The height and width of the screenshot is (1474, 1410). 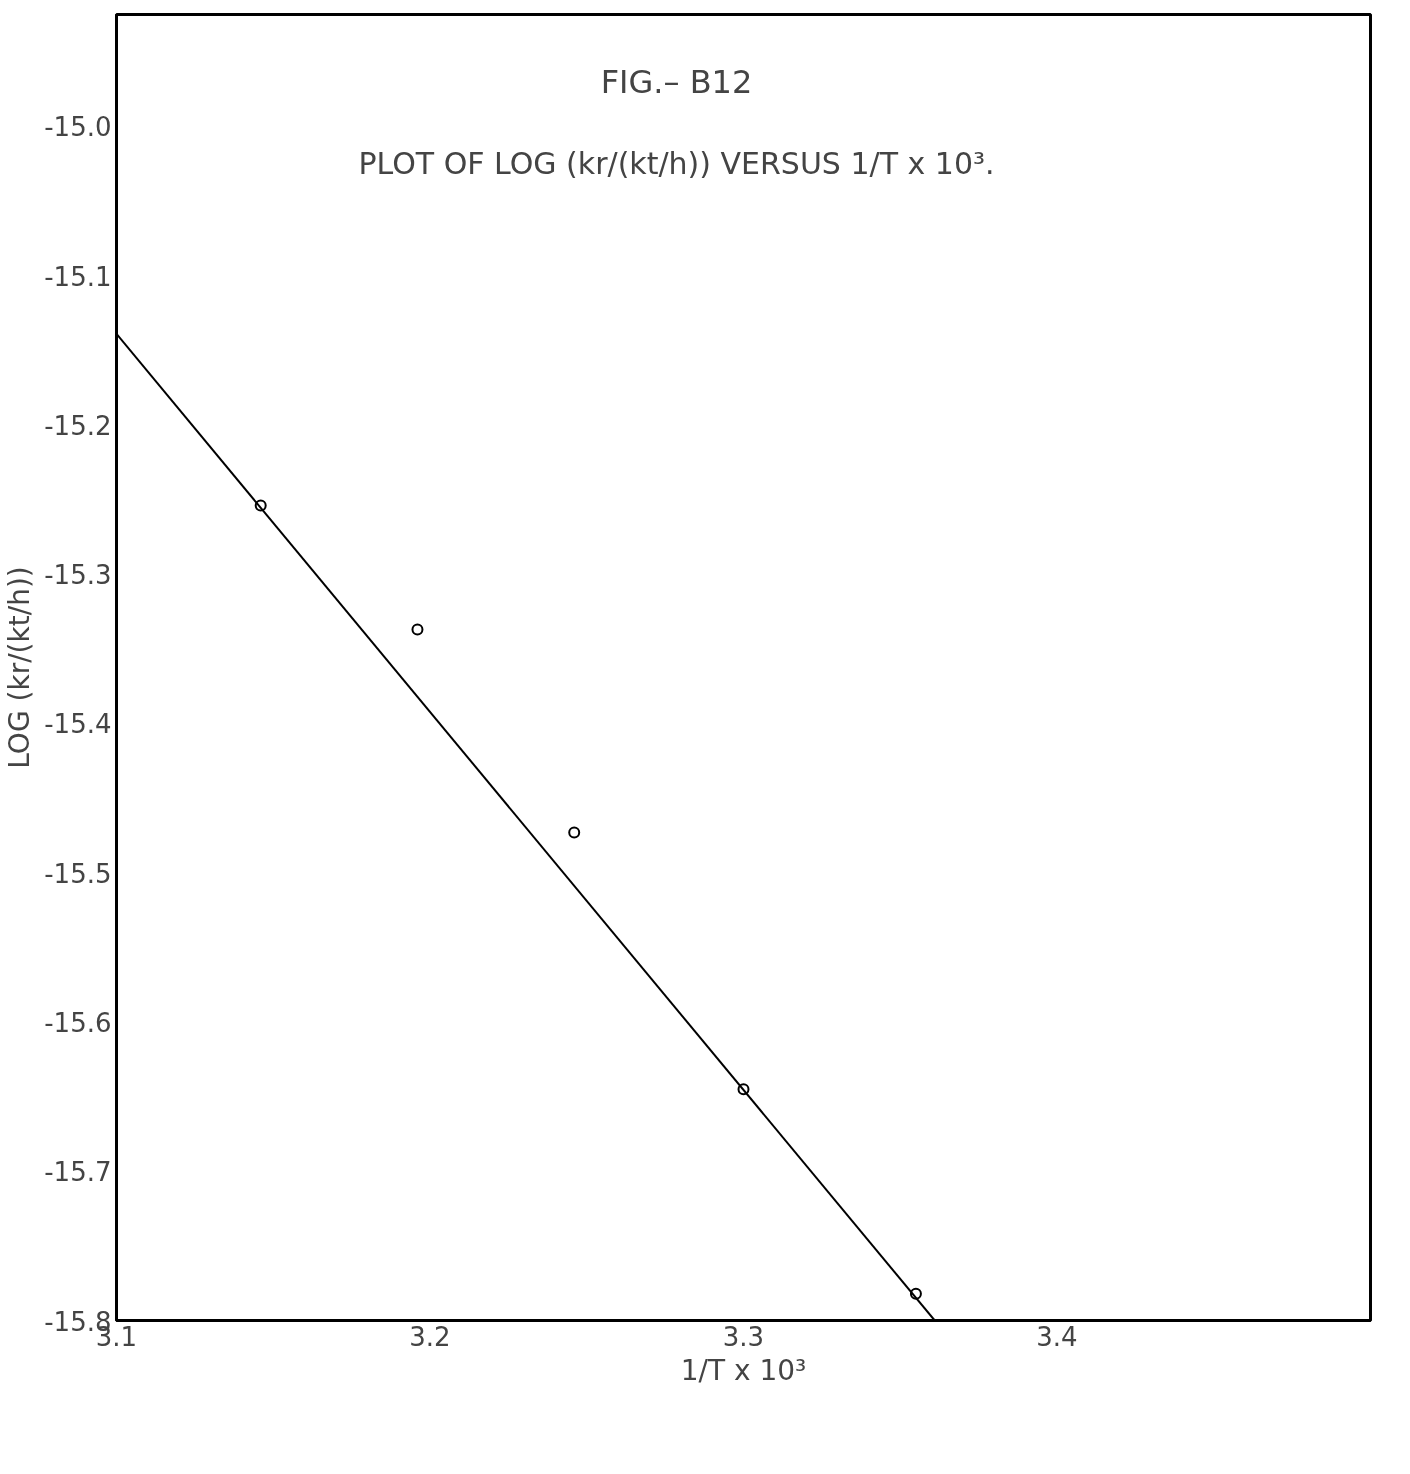 What do you see at coordinates (78, 575) in the screenshot?
I see `y-tick-label: -15.3` at bounding box center [78, 575].